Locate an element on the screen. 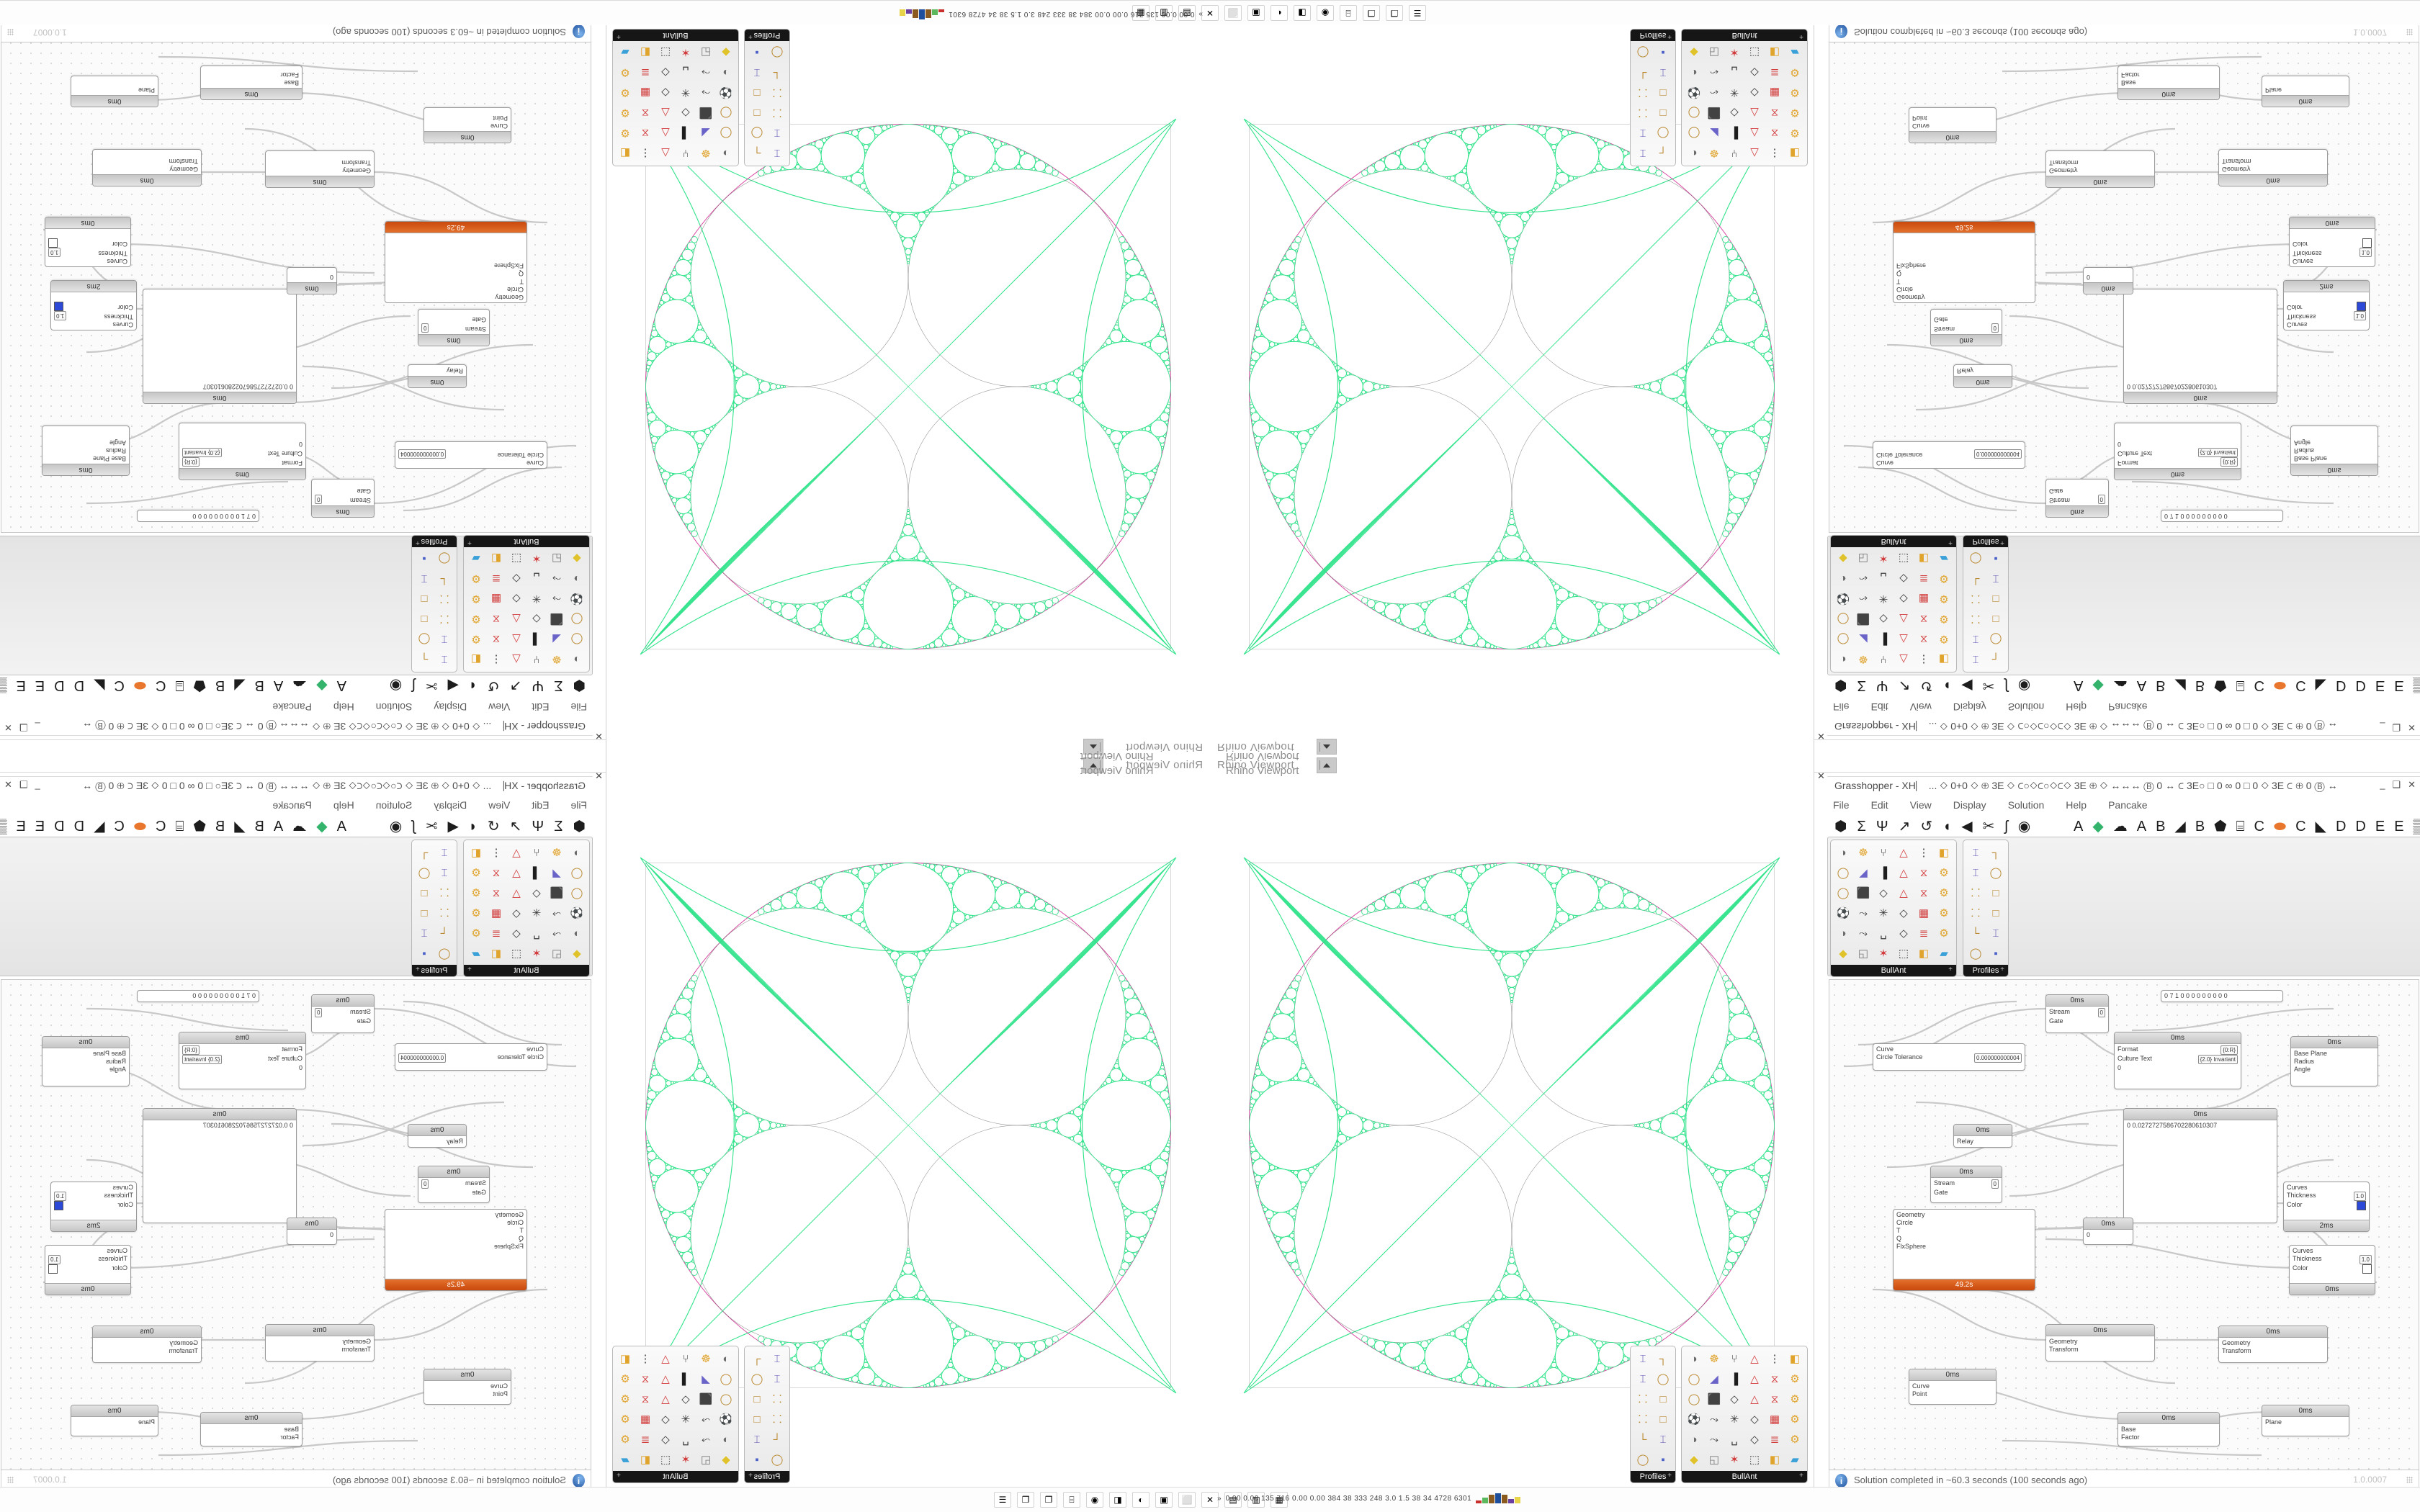 The width and height of the screenshot is (2420, 1512). cube-icon: ⬛ is located at coordinates (1863, 619).